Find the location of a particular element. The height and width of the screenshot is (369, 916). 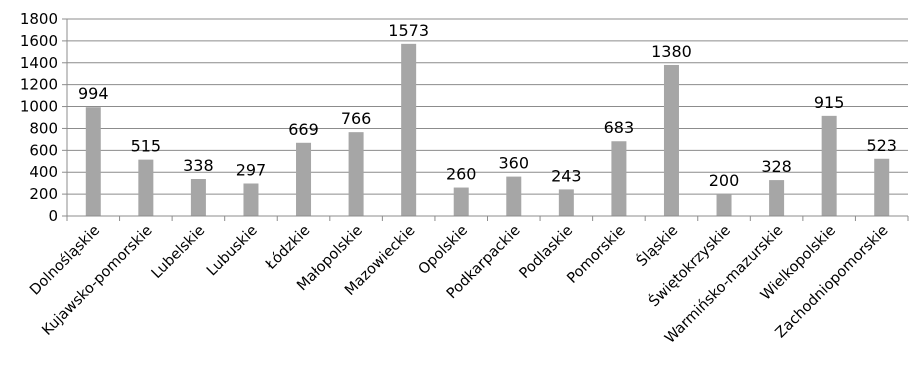

data-label: 766 is located at coordinates (356, 118).